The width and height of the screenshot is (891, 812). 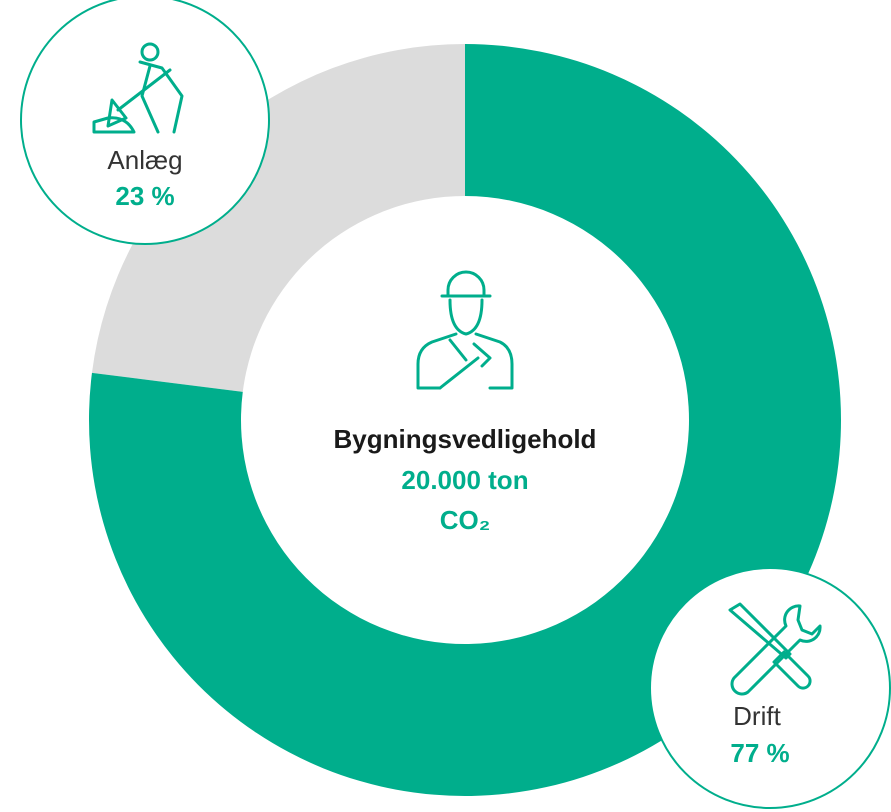 What do you see at coordinates (144, 196) in the screenshot?
I see `value-label: 23 %` at bounding box center [144, 196].